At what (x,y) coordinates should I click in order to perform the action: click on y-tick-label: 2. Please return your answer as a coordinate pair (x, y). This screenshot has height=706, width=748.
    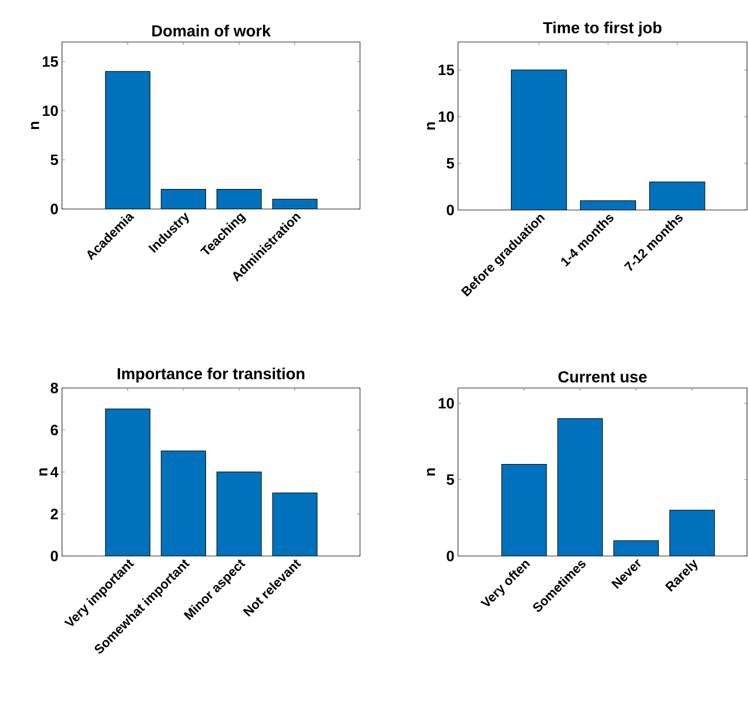
    Looking at the image, I should click on (54, 514).